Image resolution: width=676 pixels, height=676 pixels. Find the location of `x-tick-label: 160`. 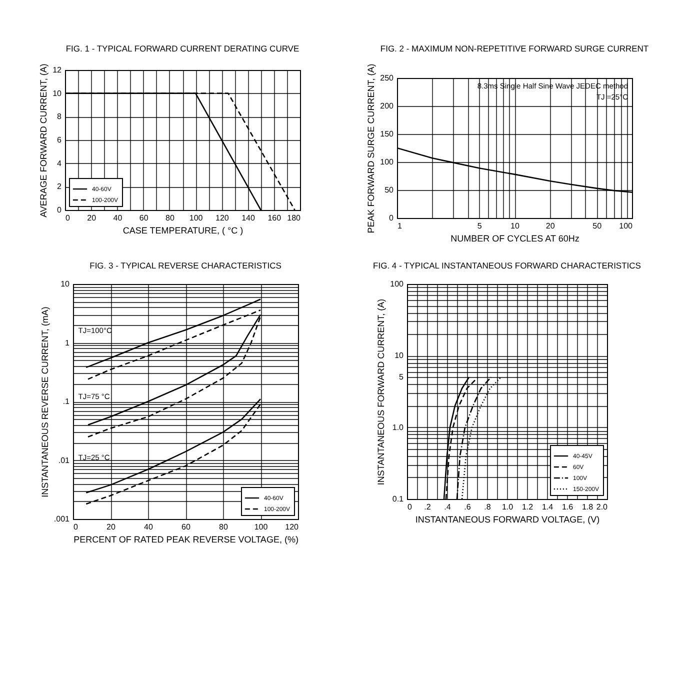

x-tick-label: 160 is located at coordinates (274, 218).